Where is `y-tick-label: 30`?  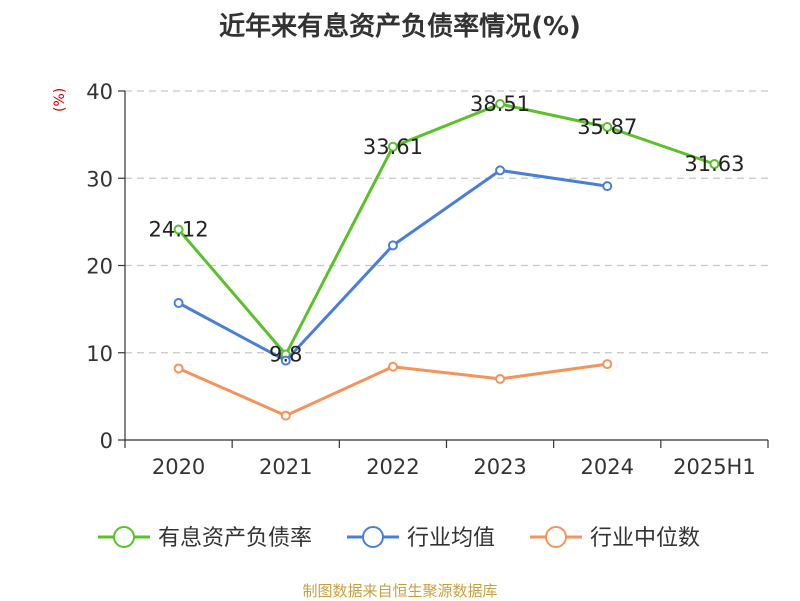 y-tick-label: 30 is located at coordinates (99, 179).